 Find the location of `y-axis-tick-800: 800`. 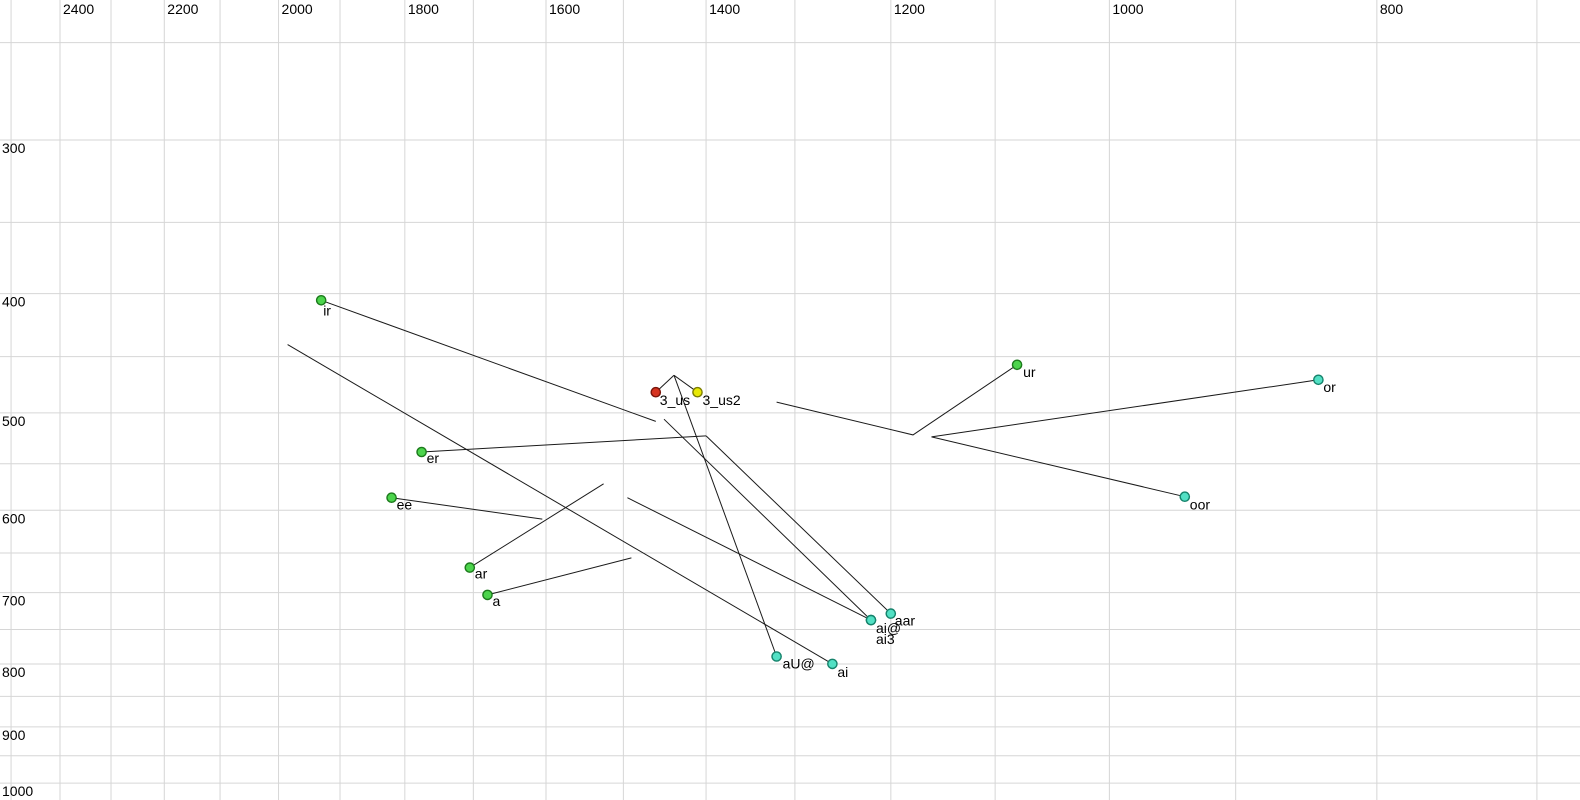

y-axis-tick-800: 800 is located at coordinates (14, 672).